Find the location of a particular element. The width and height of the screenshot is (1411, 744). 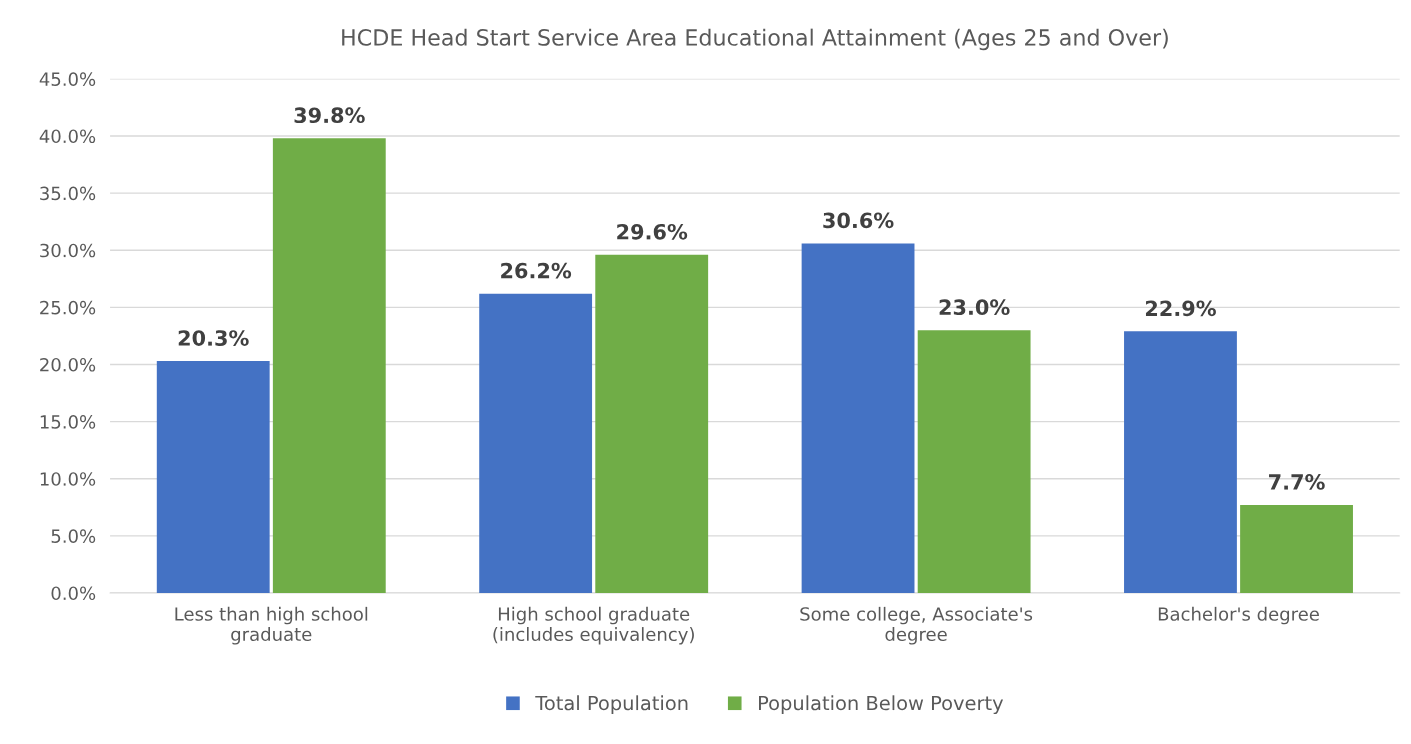

data-label: 30.6% is located at coordinates (858, 220).